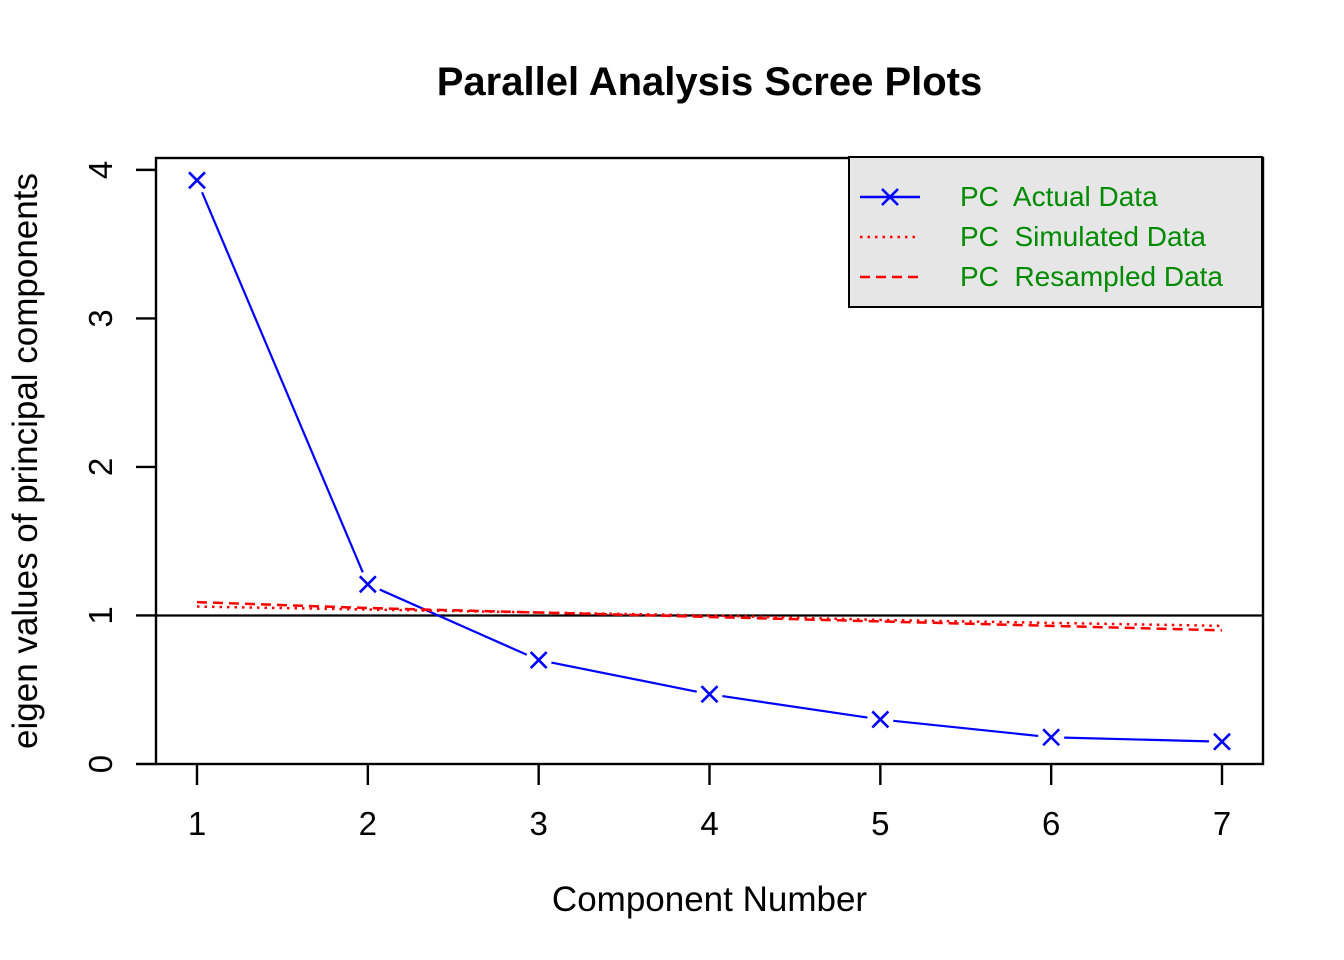  I want to click on pc-resampled-line, so click(709, 616).